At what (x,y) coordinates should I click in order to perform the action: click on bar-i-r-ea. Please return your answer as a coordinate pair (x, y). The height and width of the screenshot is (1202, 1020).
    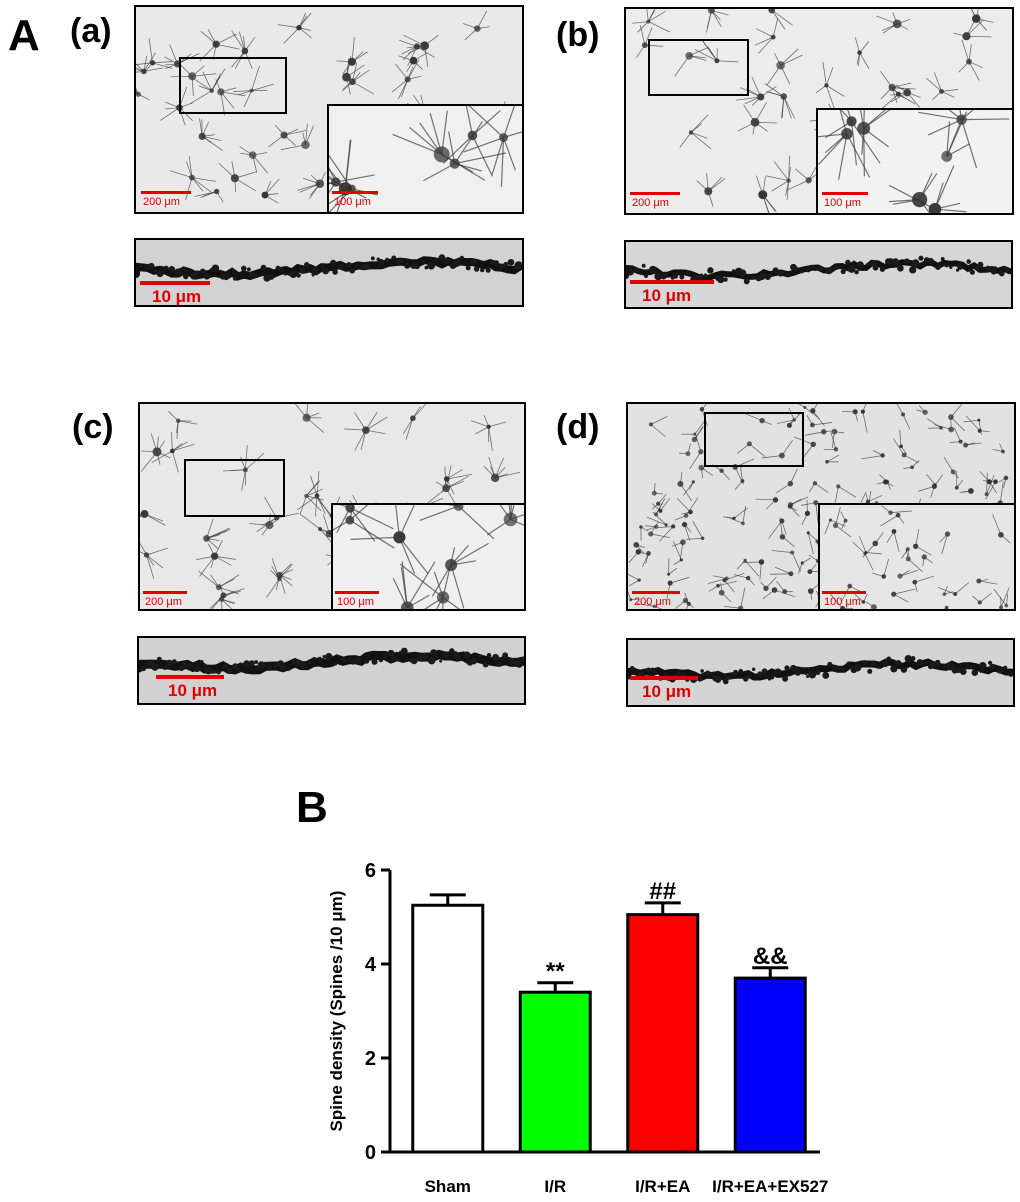
    Looking at the image, I should click on (663, 1033).